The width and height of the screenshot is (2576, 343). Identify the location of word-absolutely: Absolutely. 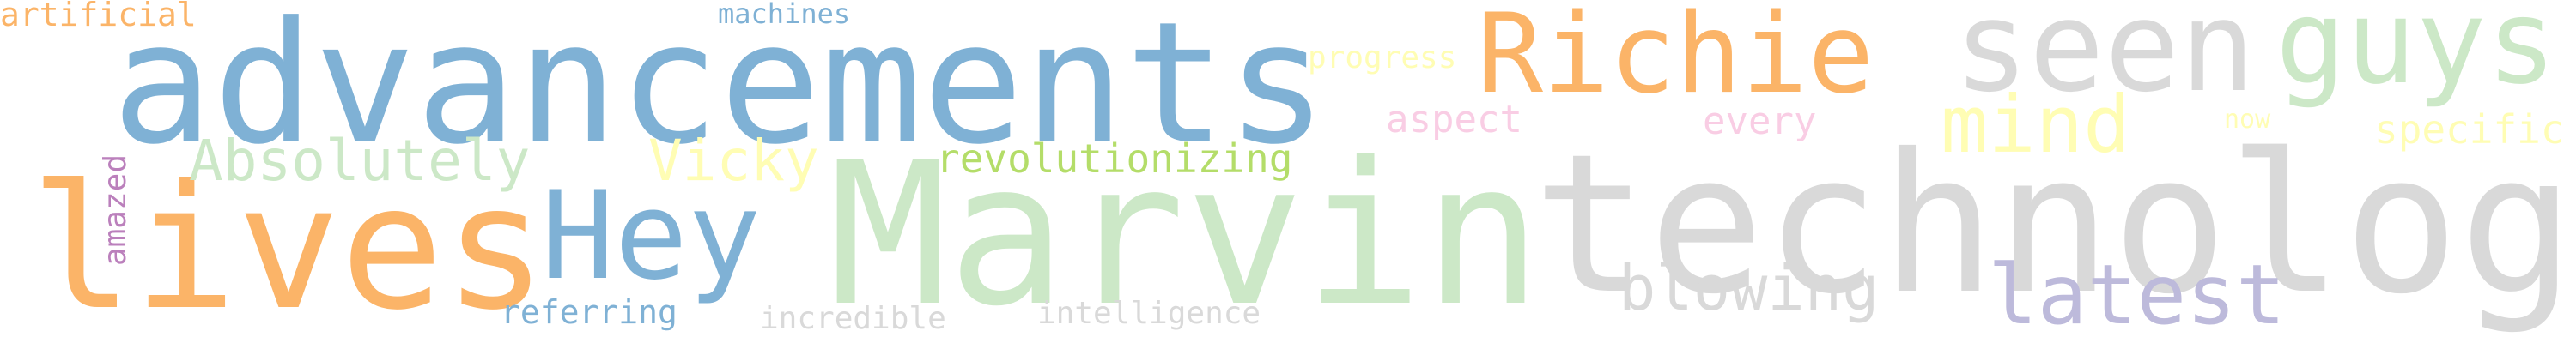
(360, 161).